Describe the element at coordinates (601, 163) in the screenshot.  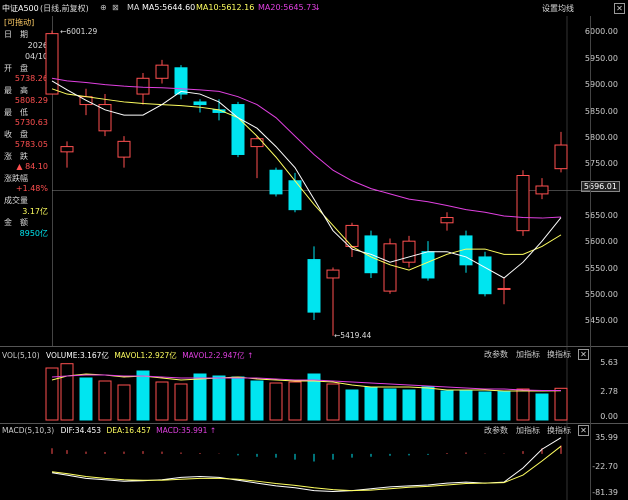
I see `price-tick: 5750.00` at that location.